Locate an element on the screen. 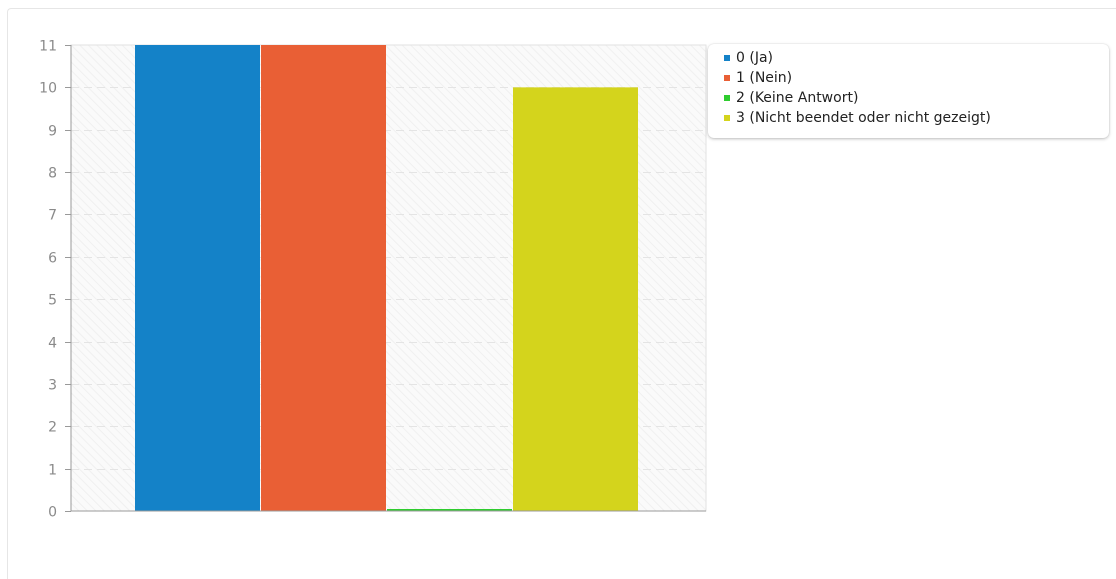 This screenshot has height=579, width=1116. legend-item-ja: 0 (Ja) is located at coordinates (912, 58).